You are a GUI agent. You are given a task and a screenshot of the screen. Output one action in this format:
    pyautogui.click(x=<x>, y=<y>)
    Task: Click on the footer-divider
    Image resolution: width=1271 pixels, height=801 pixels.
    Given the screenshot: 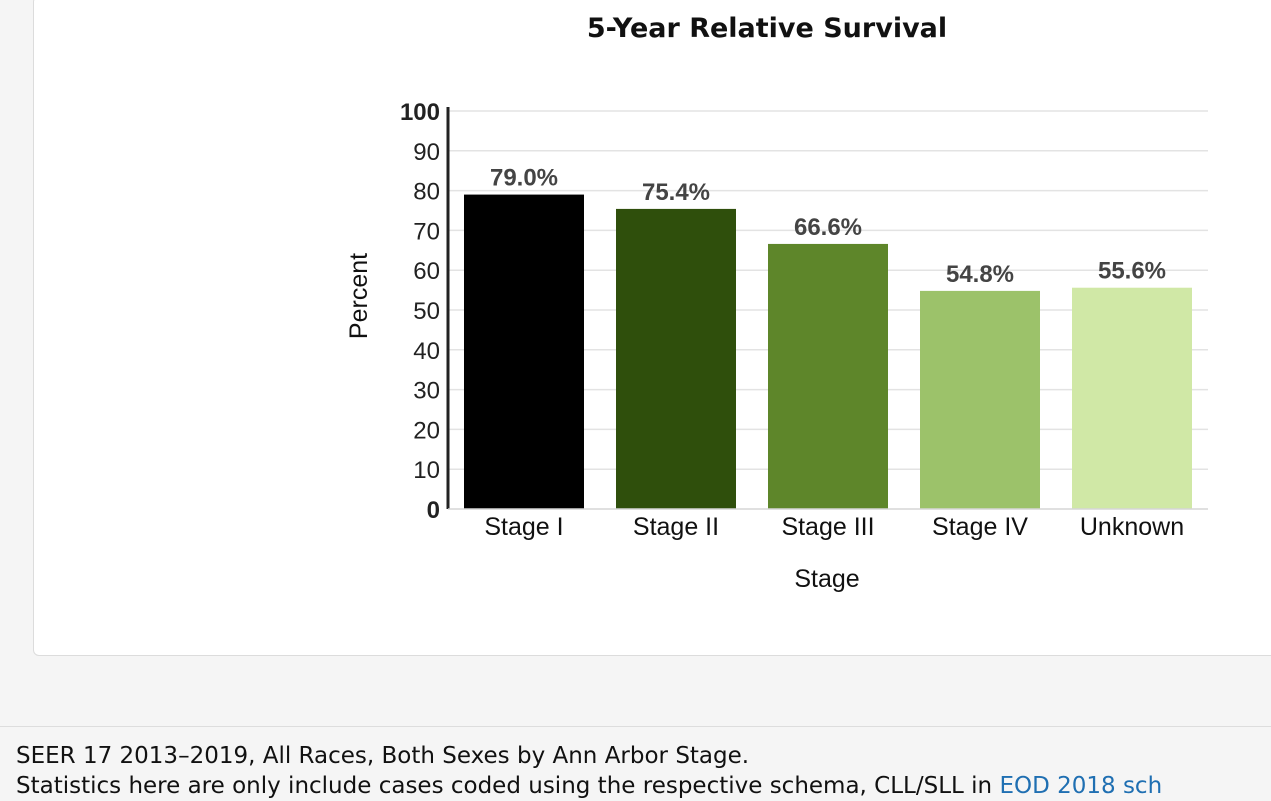 What is the action you would take?
    pyautogui.click(x=635, y=726)
    